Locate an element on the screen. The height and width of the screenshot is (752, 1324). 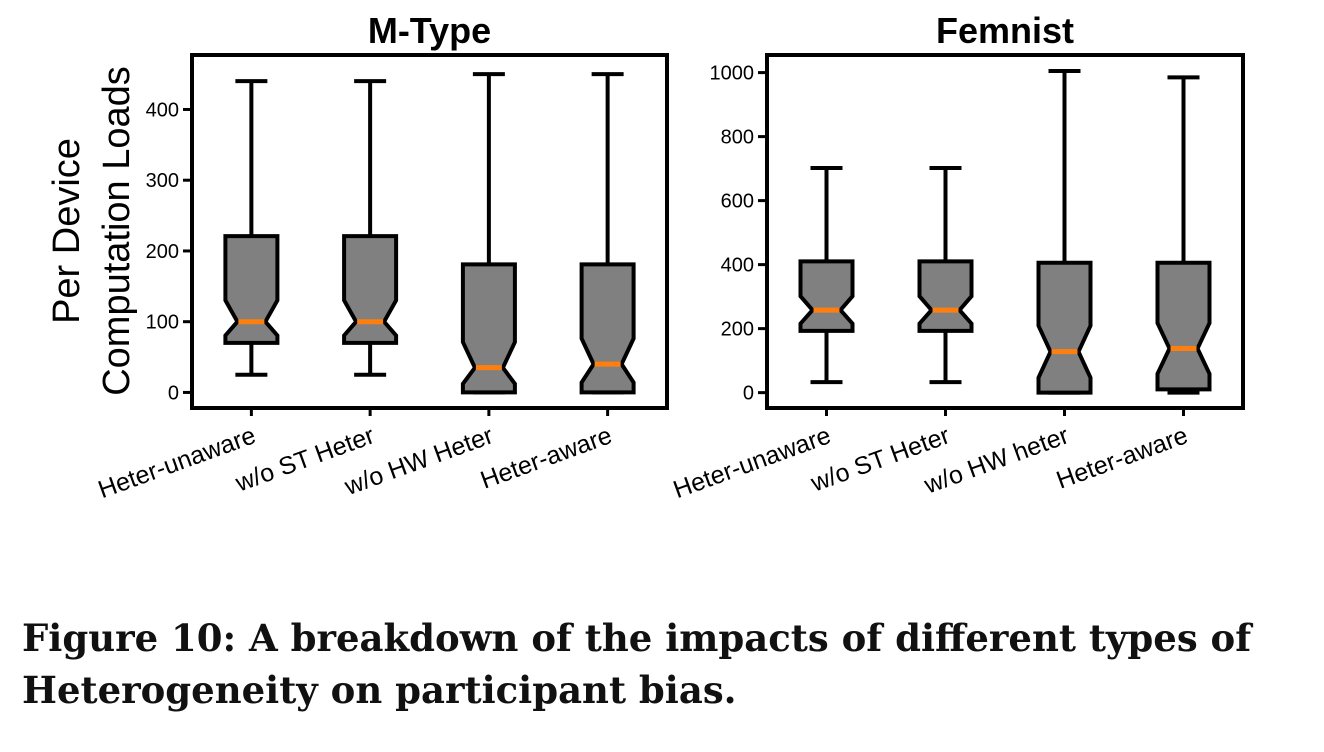
chart-title: Femnist is located at coordinates (1005, 30).